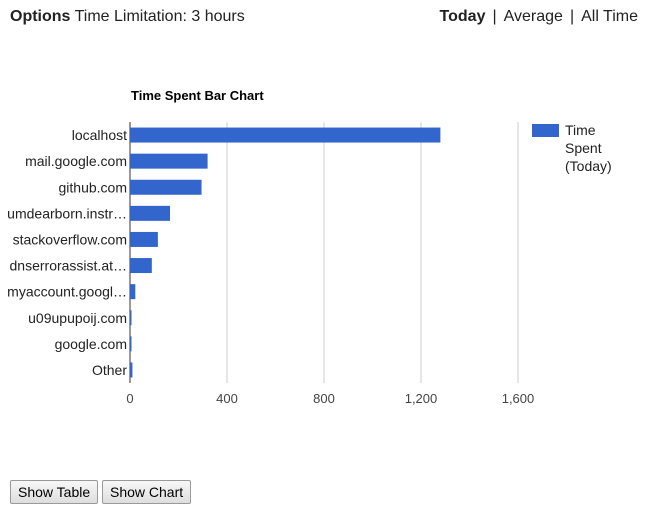  I want to click on legend-swatch, so click(545, 130).